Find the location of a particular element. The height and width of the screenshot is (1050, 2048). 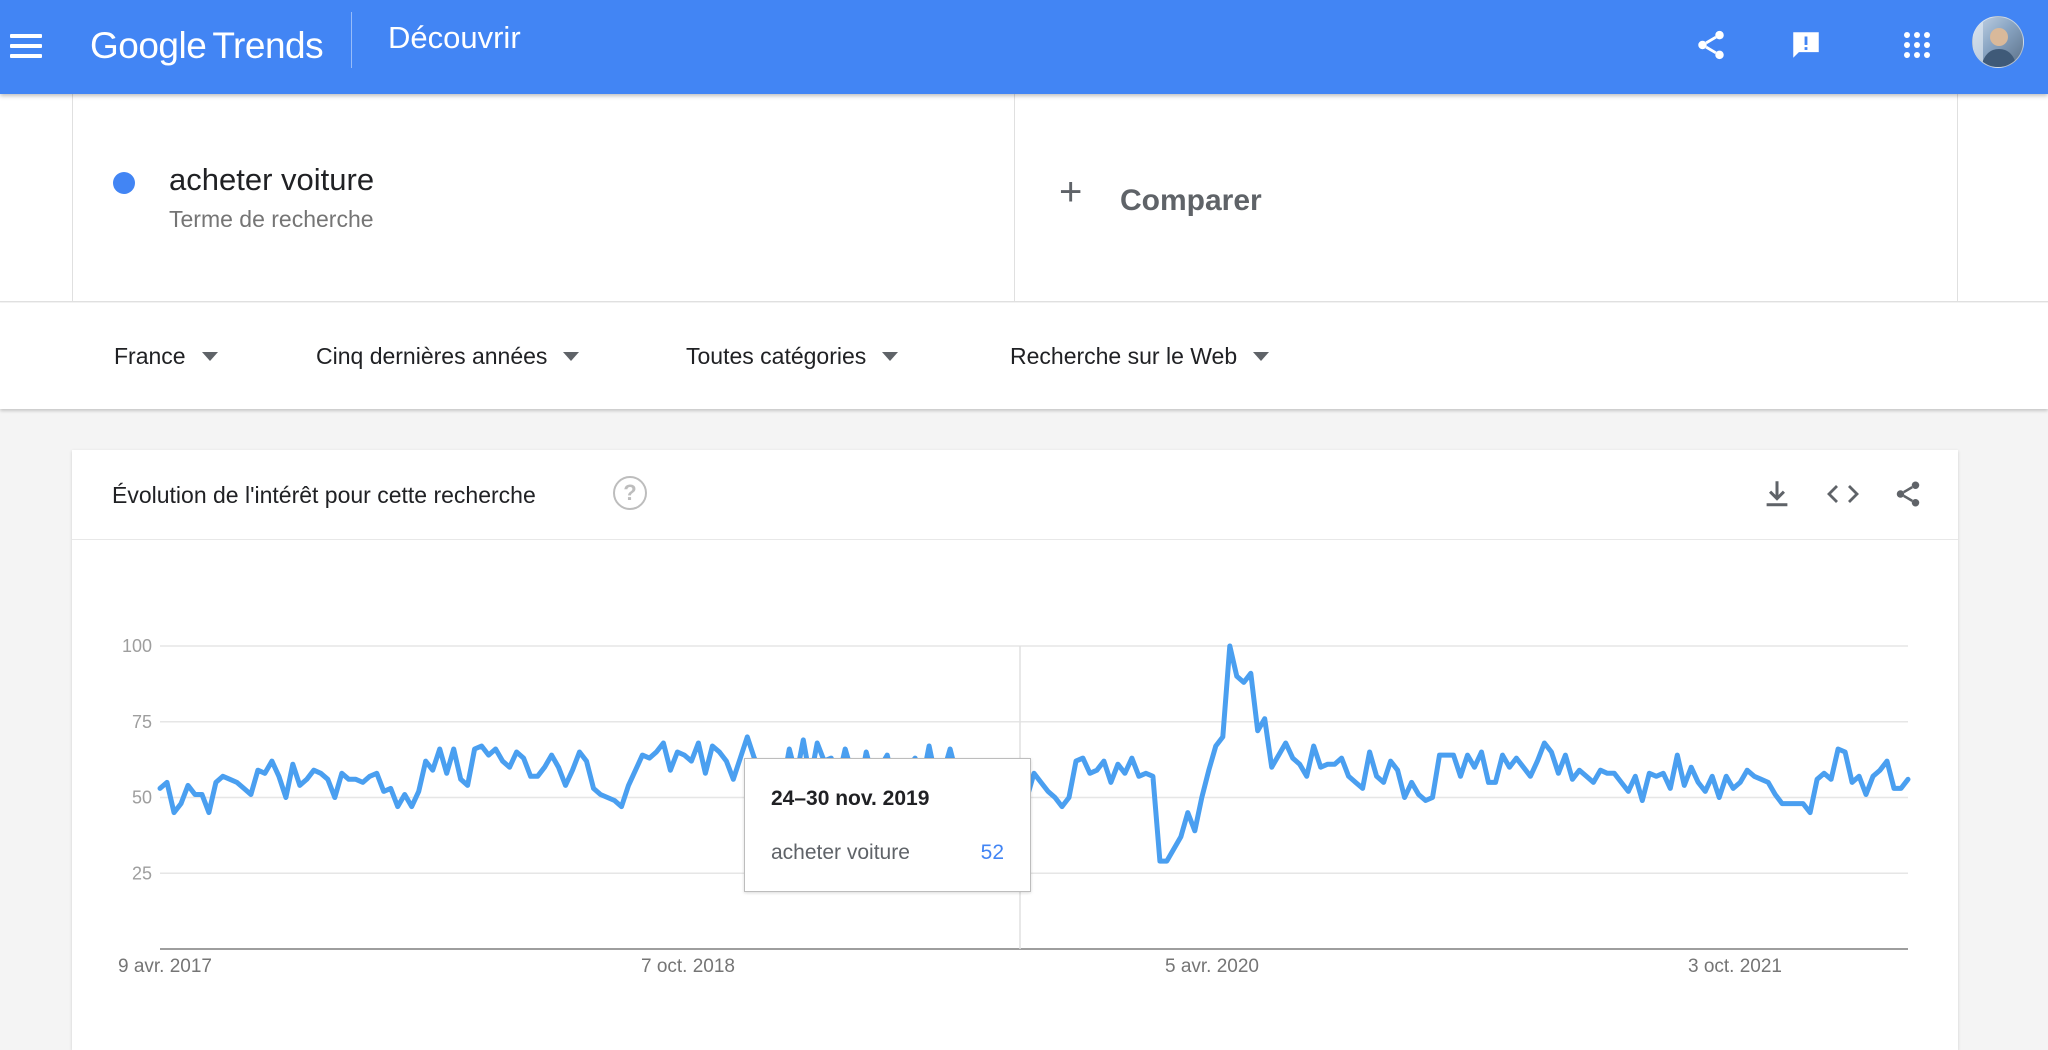

apps-icon is located at coordinates (1917, 45).